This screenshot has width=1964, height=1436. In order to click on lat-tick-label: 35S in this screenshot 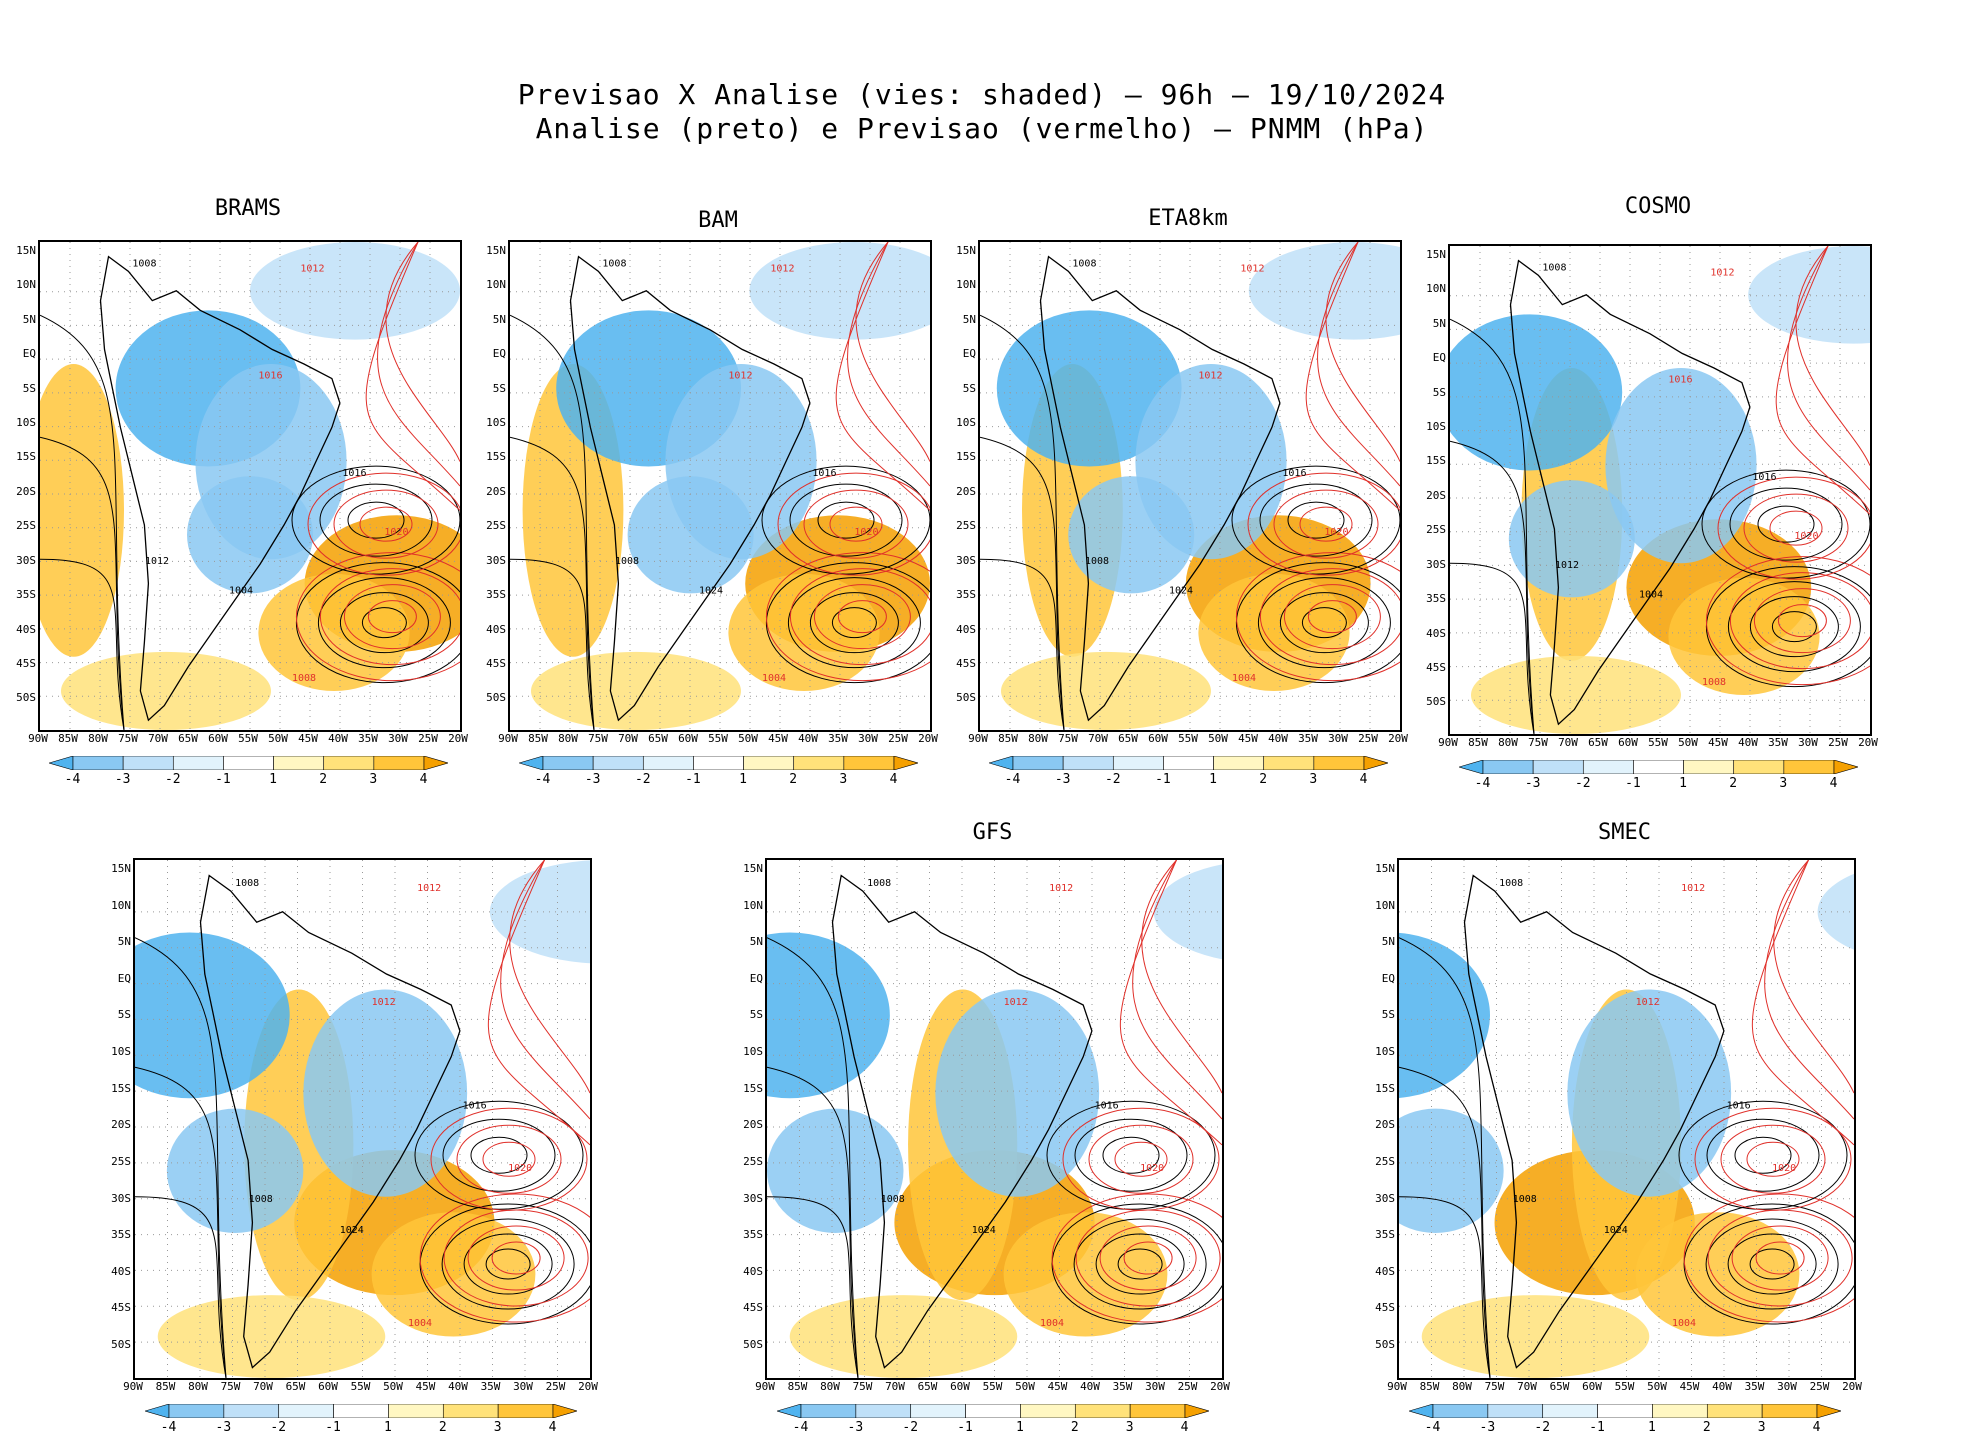, I will do `click(121, 1235)`.